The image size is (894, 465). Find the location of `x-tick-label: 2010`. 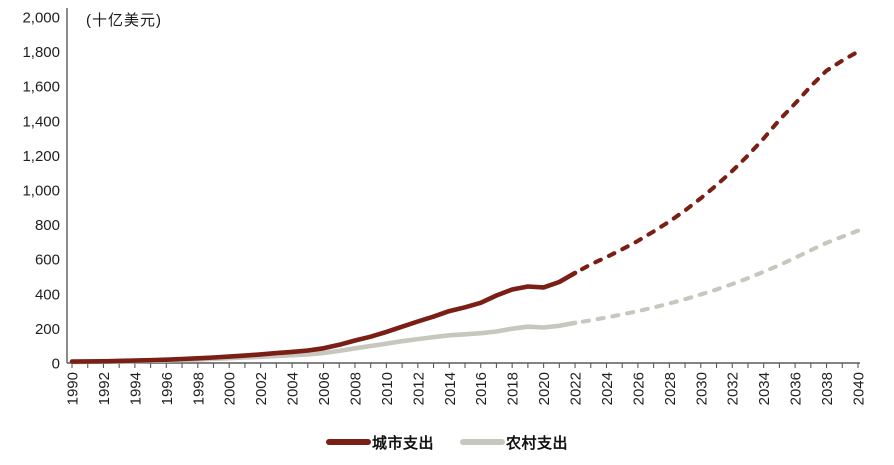

x-tick-label: 2010 is located at coordinates (387, 388).